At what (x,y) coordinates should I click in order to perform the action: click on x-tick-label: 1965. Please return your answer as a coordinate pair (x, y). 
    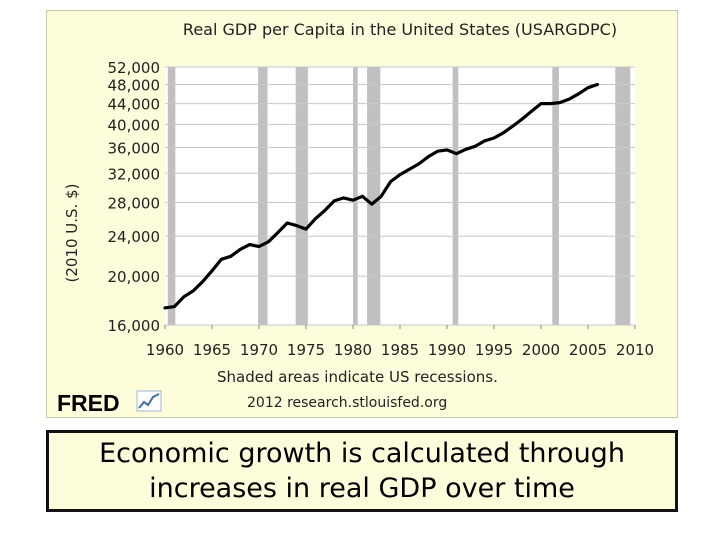
    Looking at the image, I should click on (212, 350).